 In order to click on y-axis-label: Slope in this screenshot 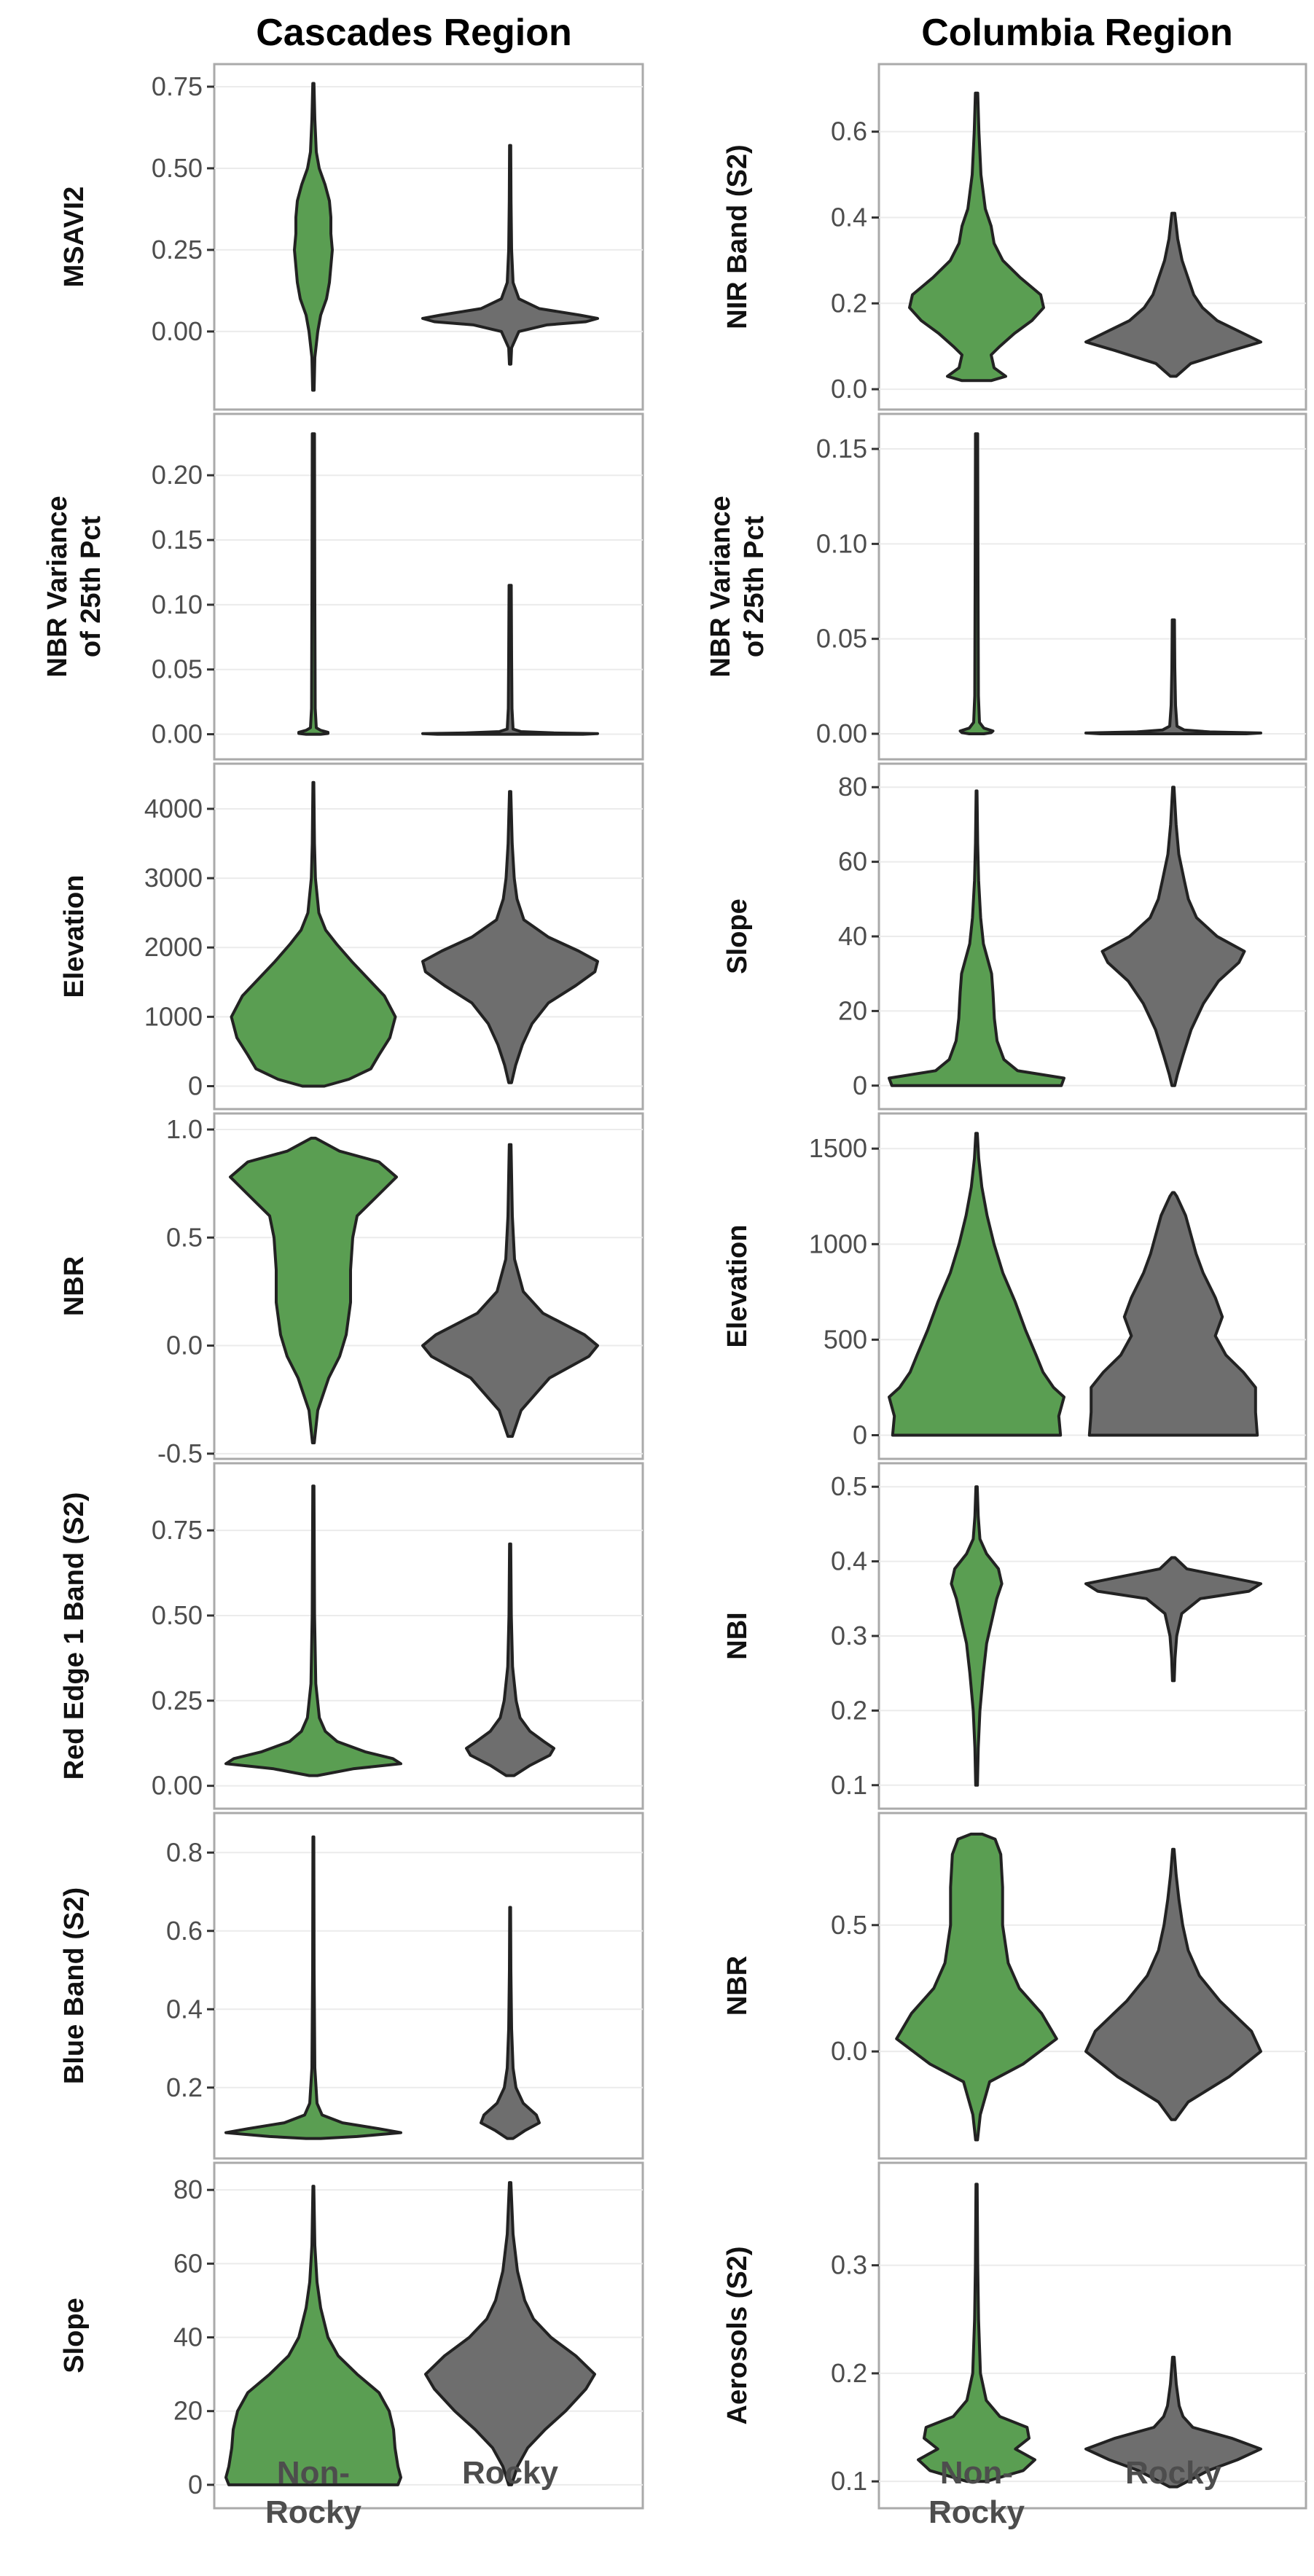, I will do `click(737, 936)`.